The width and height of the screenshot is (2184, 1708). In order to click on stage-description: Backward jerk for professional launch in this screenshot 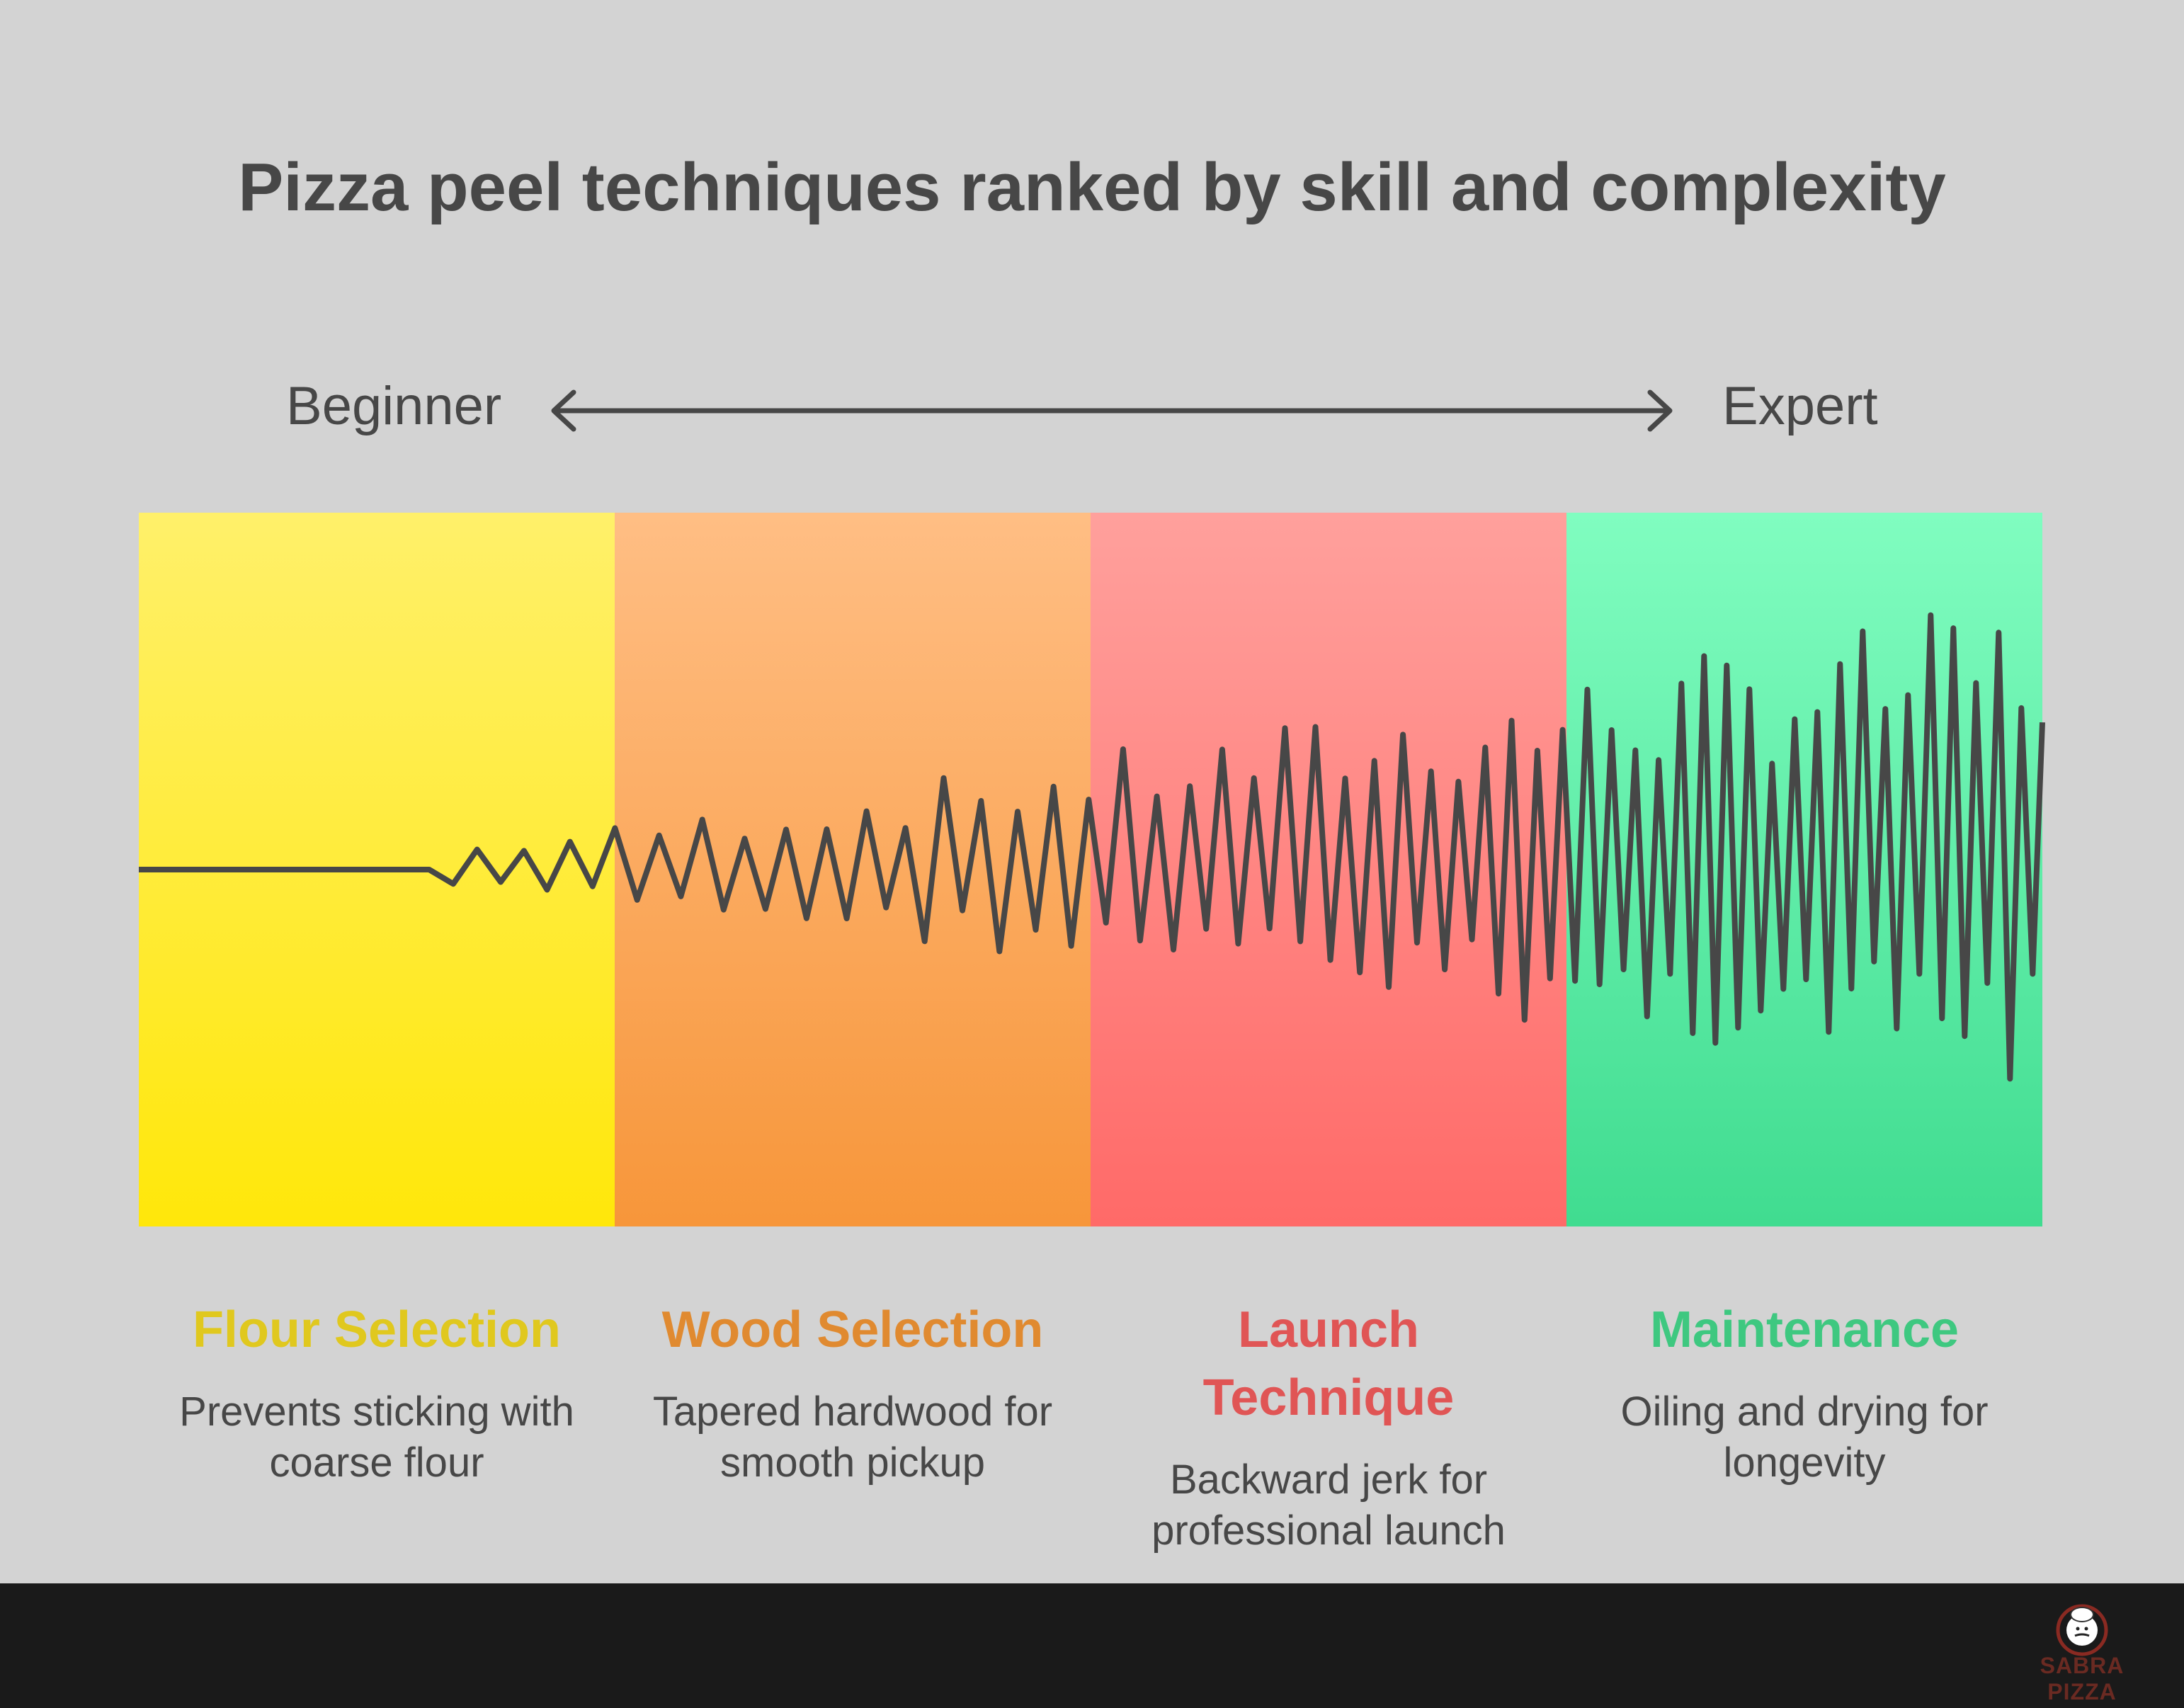, I will do `click(1329, 1505)`.